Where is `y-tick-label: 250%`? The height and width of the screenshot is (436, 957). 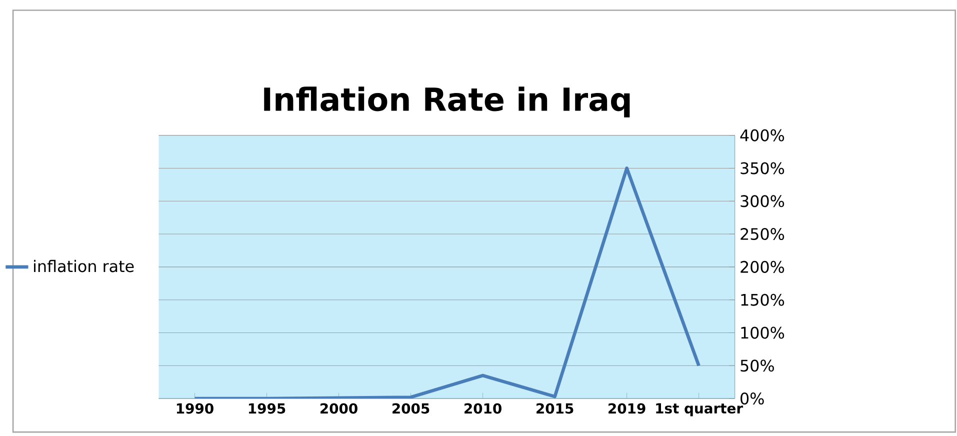
y-tick-label: 250% is located at coordinates (762, 234).